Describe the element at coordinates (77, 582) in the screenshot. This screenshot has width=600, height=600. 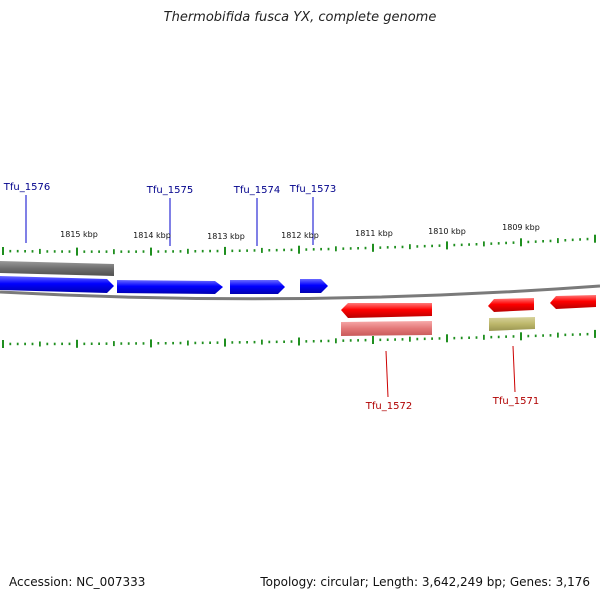
I see `accession-text: Accession: NC_007333` at that location.